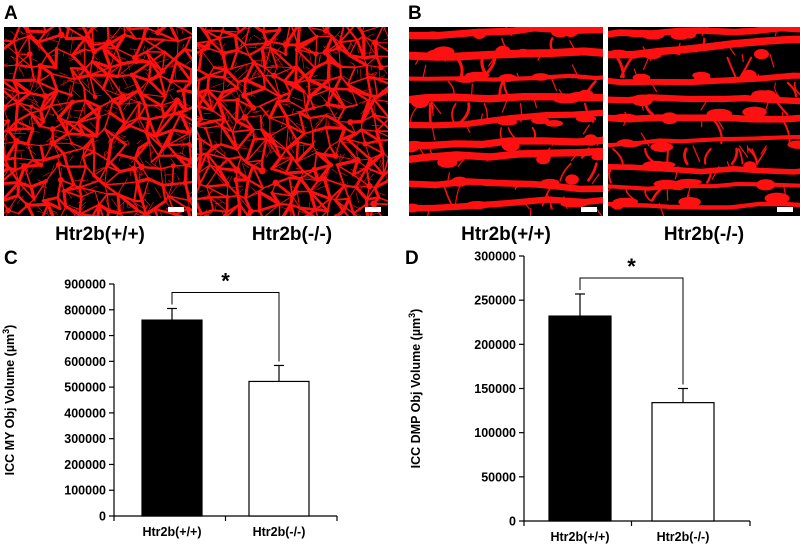 This screenshot has width=800, height=544. What do you see at coordinates (506, 234) in the screenshot?
I see `label-b-wildtype: Htr2b(+/+)` at bounding box center [506, 234].